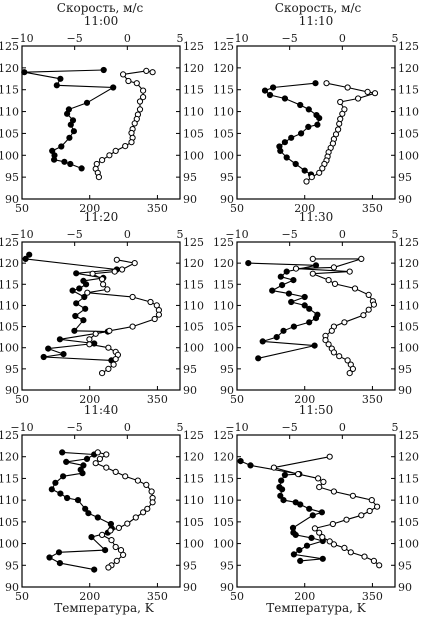 Image resolution: width=437 pixels, height=618 pixels. Describe the element at coordinates (190, 565) in the screenshot. I see `y-tick-label-right: 95` at that location.